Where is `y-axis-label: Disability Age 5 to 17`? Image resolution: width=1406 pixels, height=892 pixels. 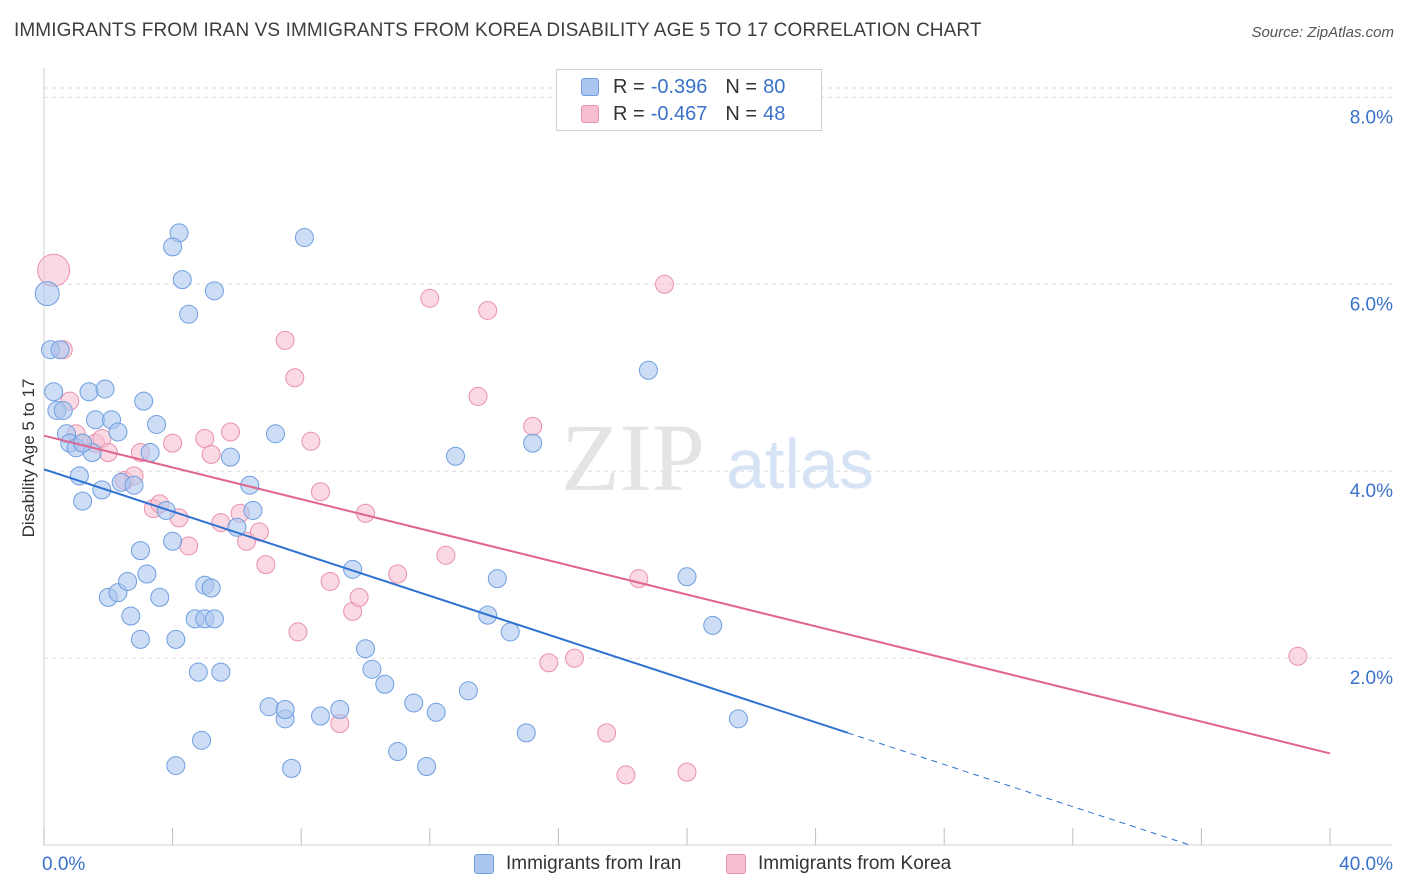
y-axis-label: Disability Age 5 to 17 is located at coordinates (28, 458).